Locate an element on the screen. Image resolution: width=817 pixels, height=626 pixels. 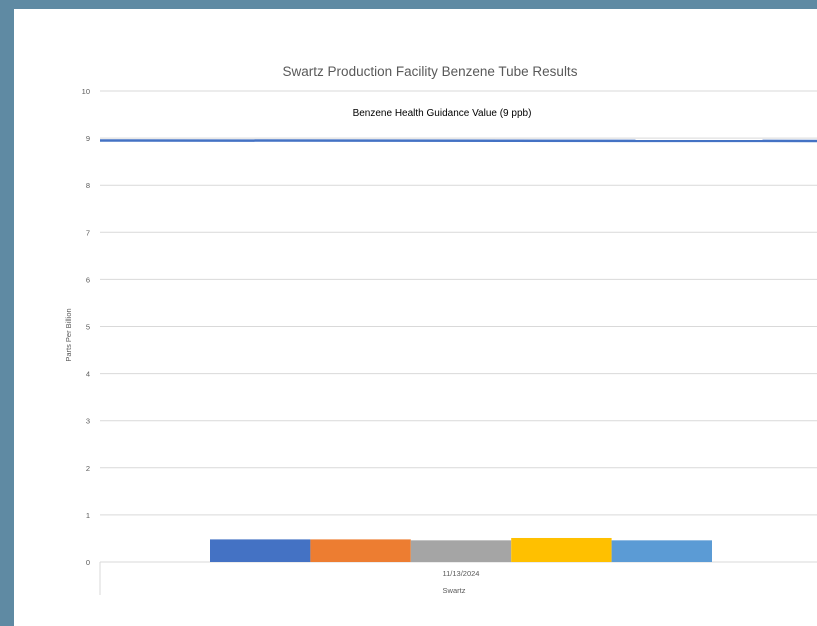
y-tick-label: 10 is located at coordinates (86, 91).